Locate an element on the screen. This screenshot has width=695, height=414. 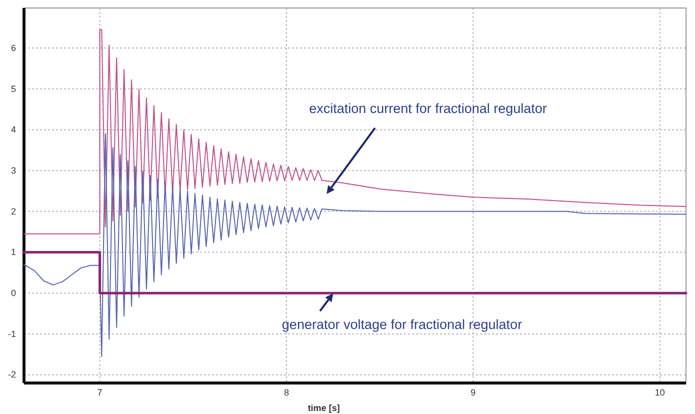
y-tick-label: 1 is located at coordinates (13, 252).